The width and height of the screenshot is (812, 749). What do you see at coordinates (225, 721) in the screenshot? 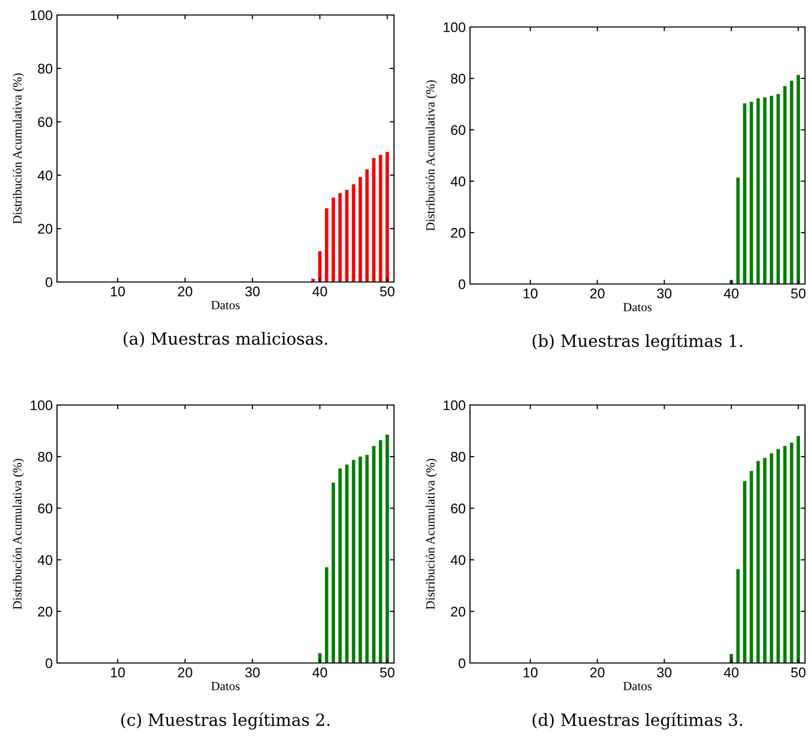
I see `text: (c) Muestras legítimas 2.` at bounding box center [225, 721].